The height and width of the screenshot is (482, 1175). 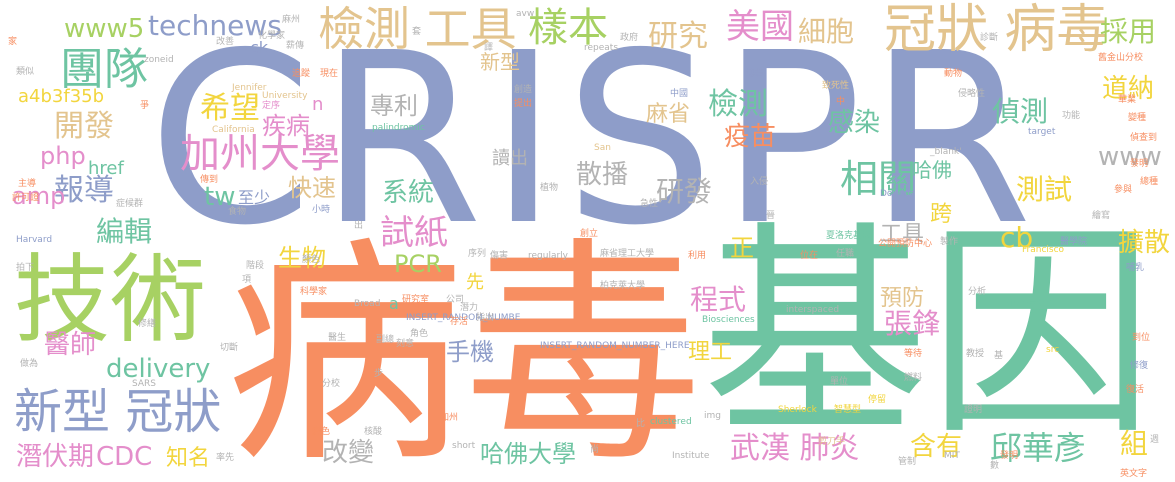 I want to click on word-s52: 停留, so click(x=877, y=400).